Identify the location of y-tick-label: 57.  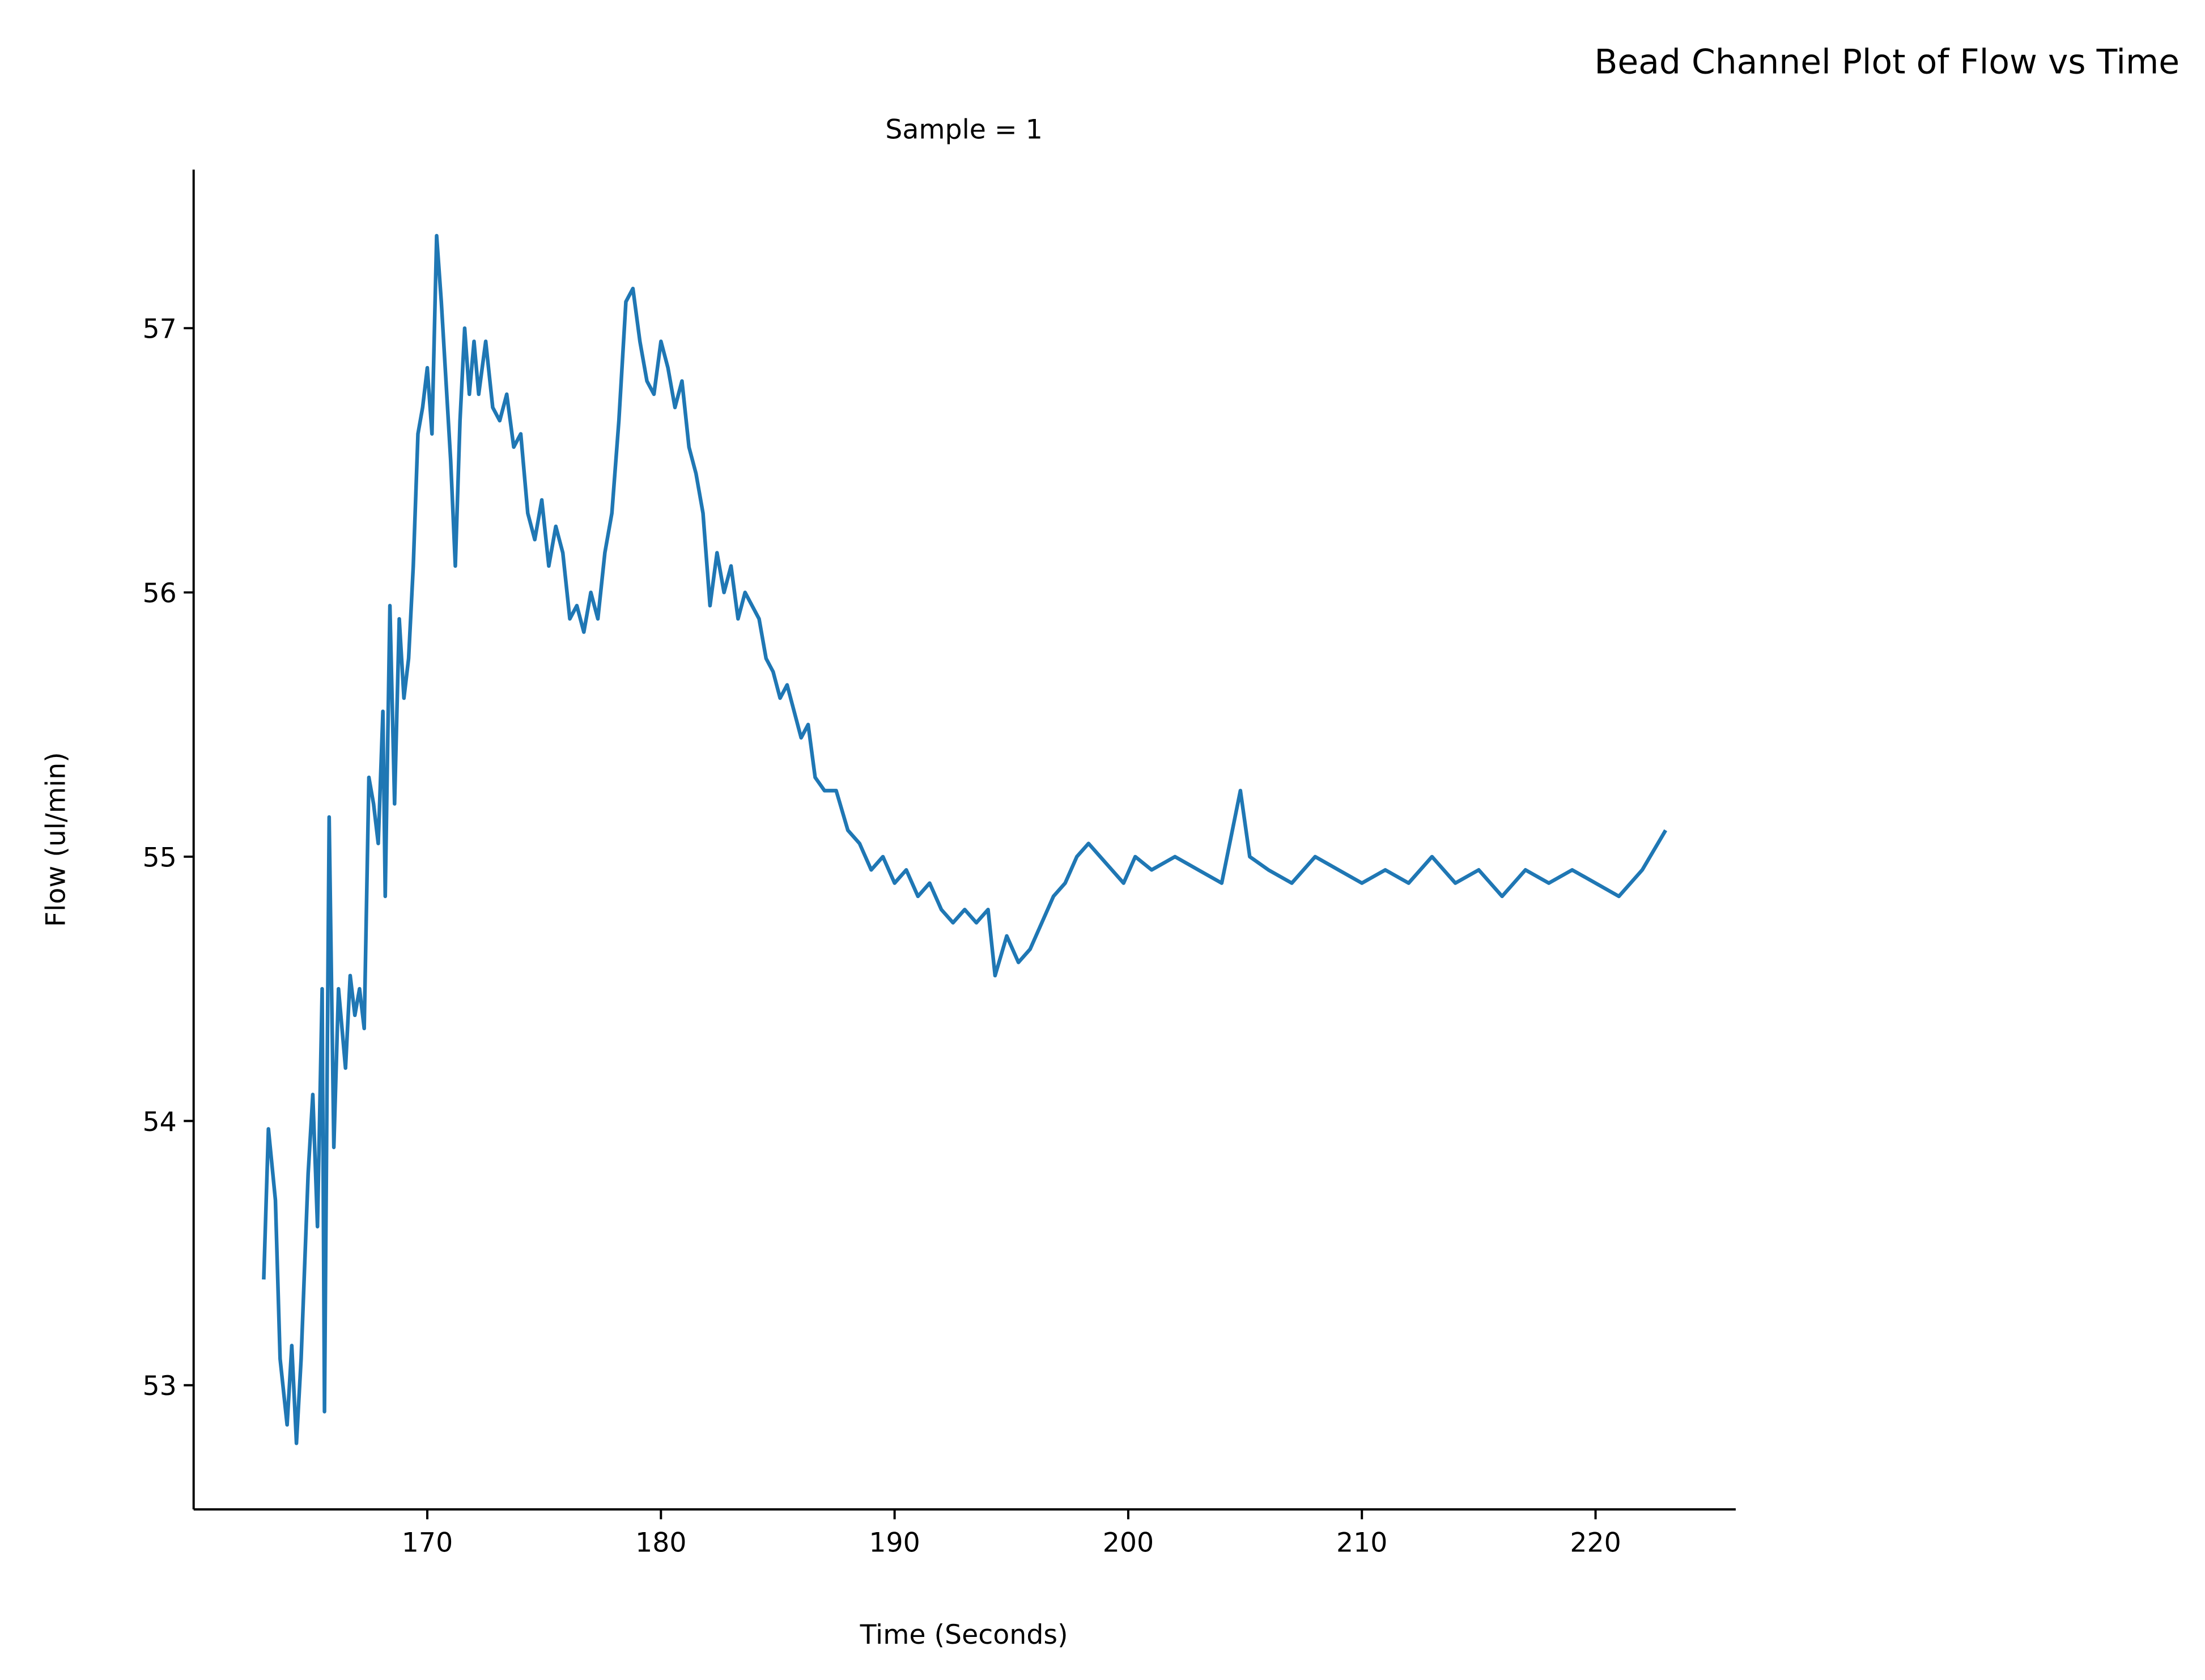
(159, 329).